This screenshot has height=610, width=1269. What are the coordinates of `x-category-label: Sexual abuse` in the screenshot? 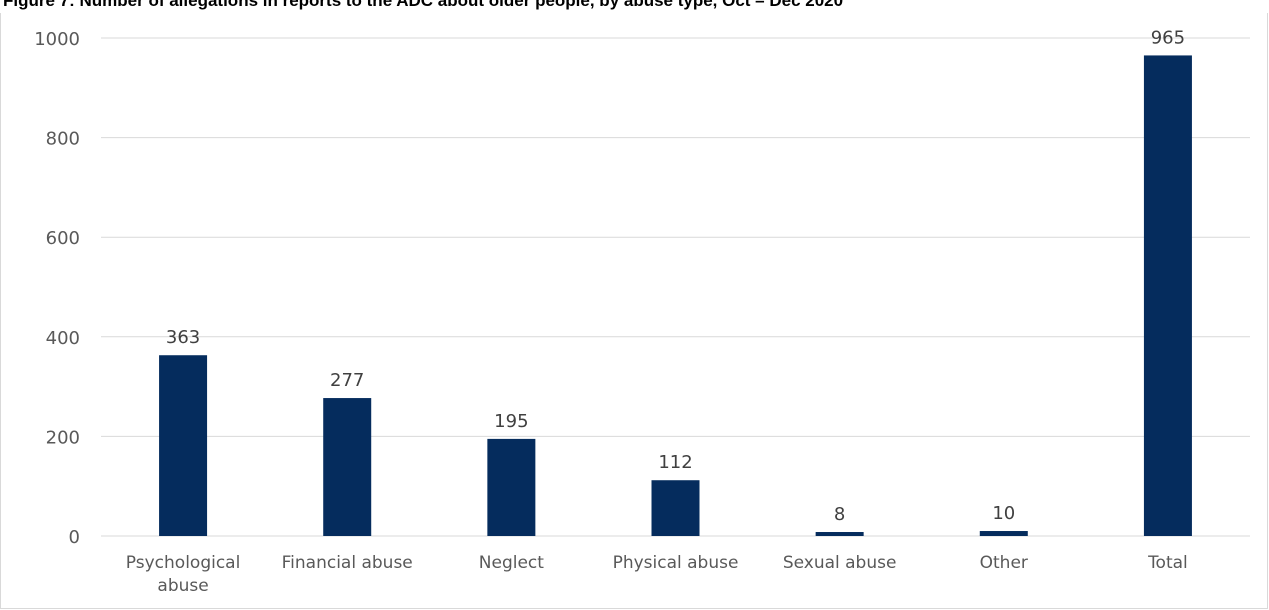 It's located at (840, 563).